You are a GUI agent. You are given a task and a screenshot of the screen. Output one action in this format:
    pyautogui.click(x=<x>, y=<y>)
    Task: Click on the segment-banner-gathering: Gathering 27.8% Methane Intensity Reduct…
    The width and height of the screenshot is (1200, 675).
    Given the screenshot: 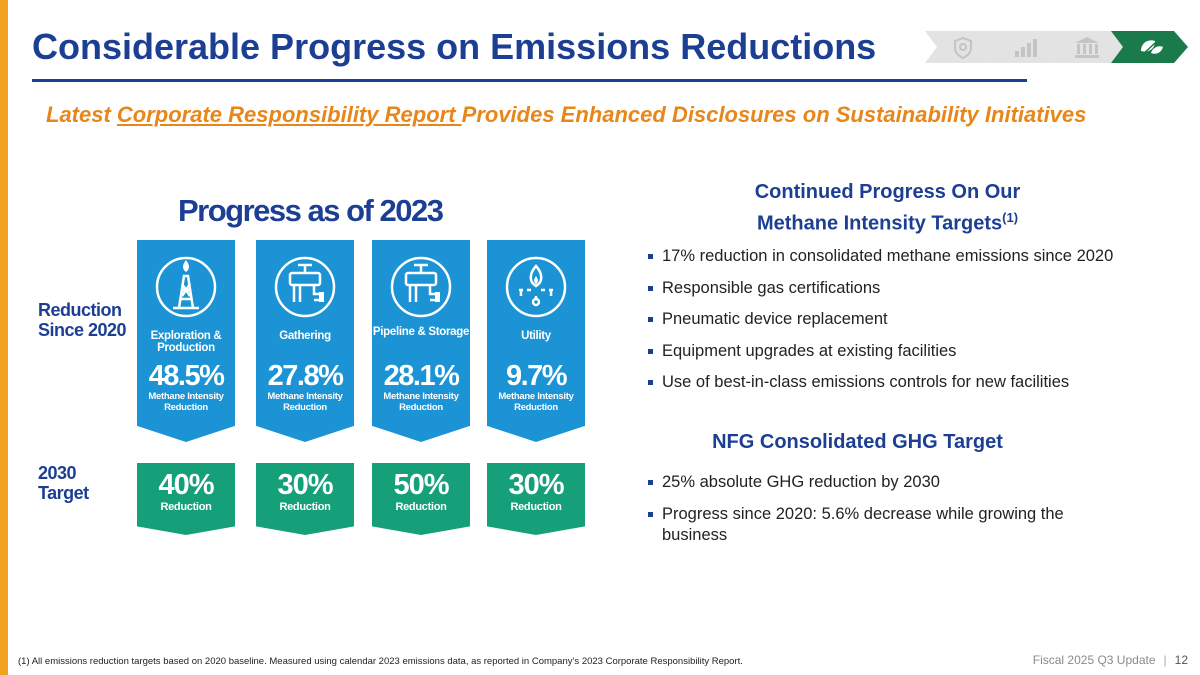 What is the action you would take?
    pyautogui.click(x=305, y=341)
    